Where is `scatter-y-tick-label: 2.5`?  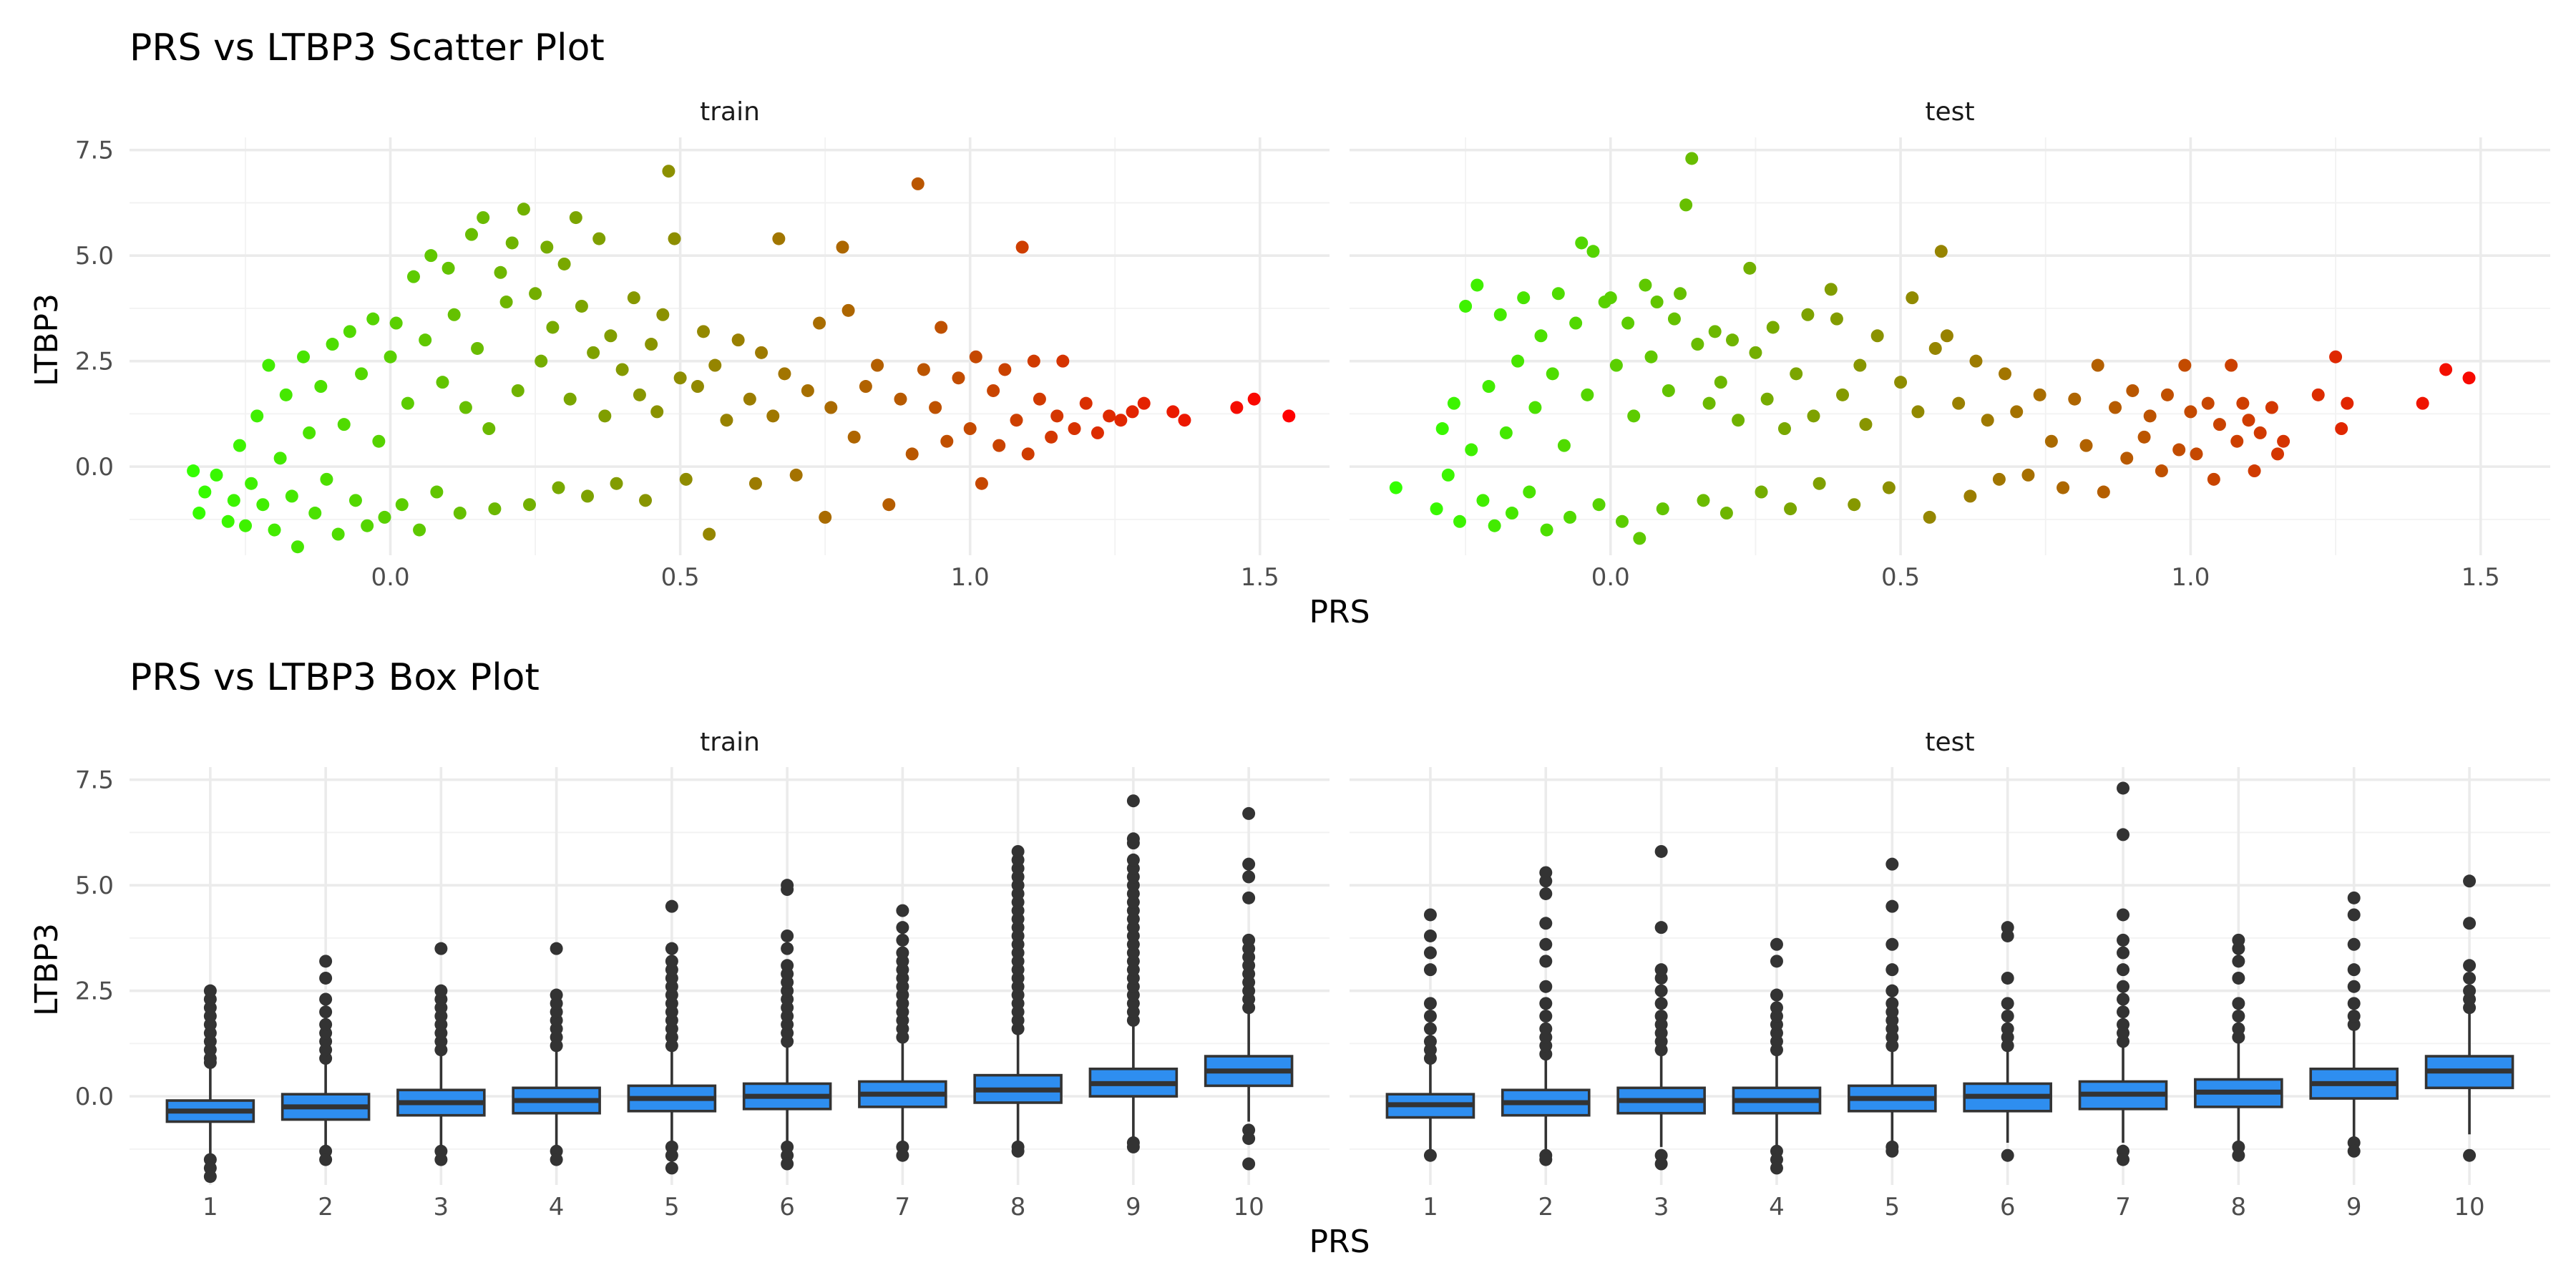 scatter-y-tick-label: 2.5 is located at coordinates (94, 362).